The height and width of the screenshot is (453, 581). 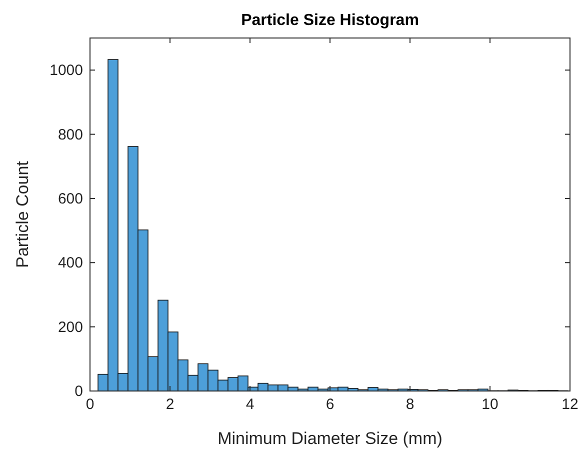 What do you see at coordinates (330, 404) in the screenshot?
I see `x-tick-label: 6` at bounding box center [330, 404].